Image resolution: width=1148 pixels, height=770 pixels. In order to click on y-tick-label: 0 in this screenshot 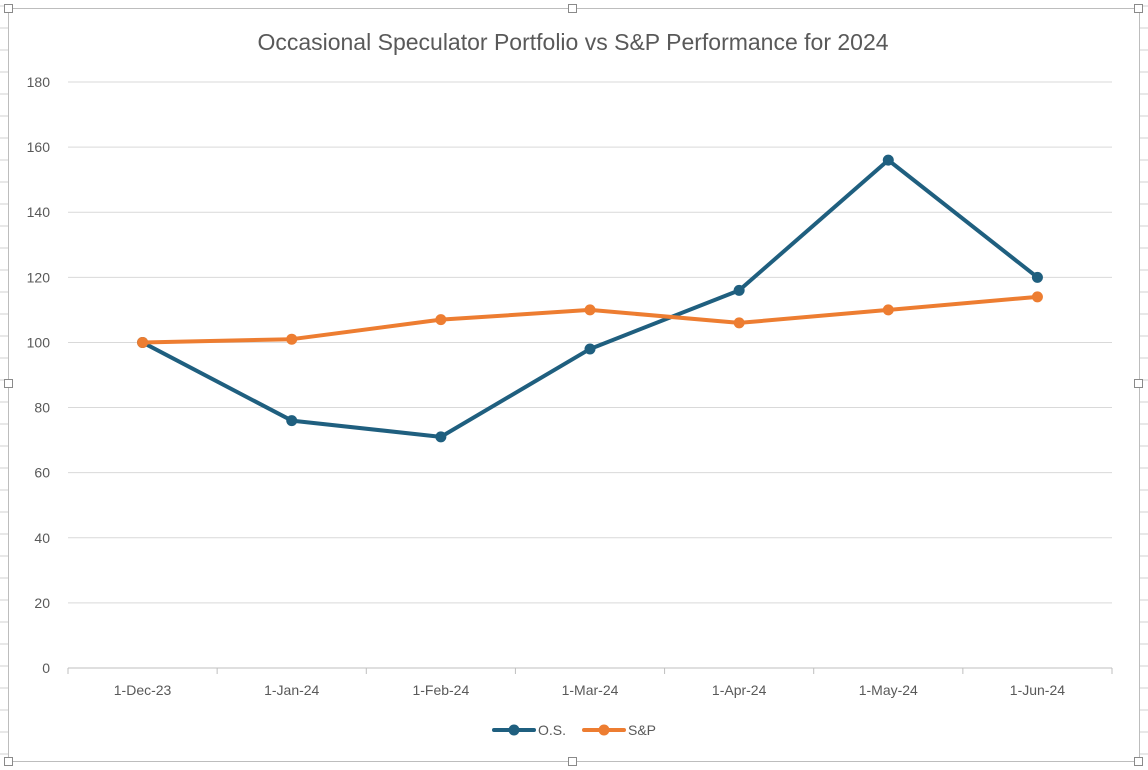, I will do `click(46, 668)`.